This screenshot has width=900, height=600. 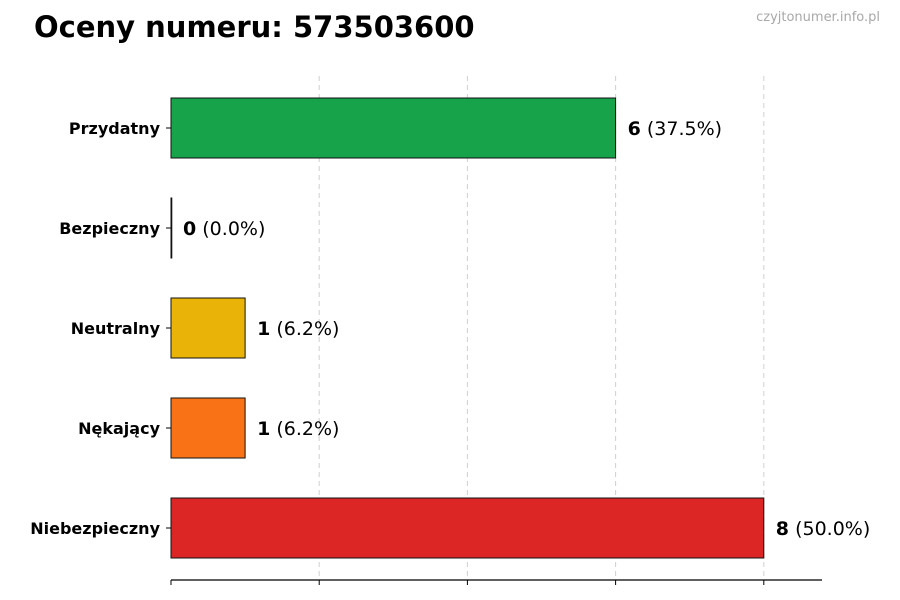 I want to click on bar-bezpieczny, so click(x=171, y=228).